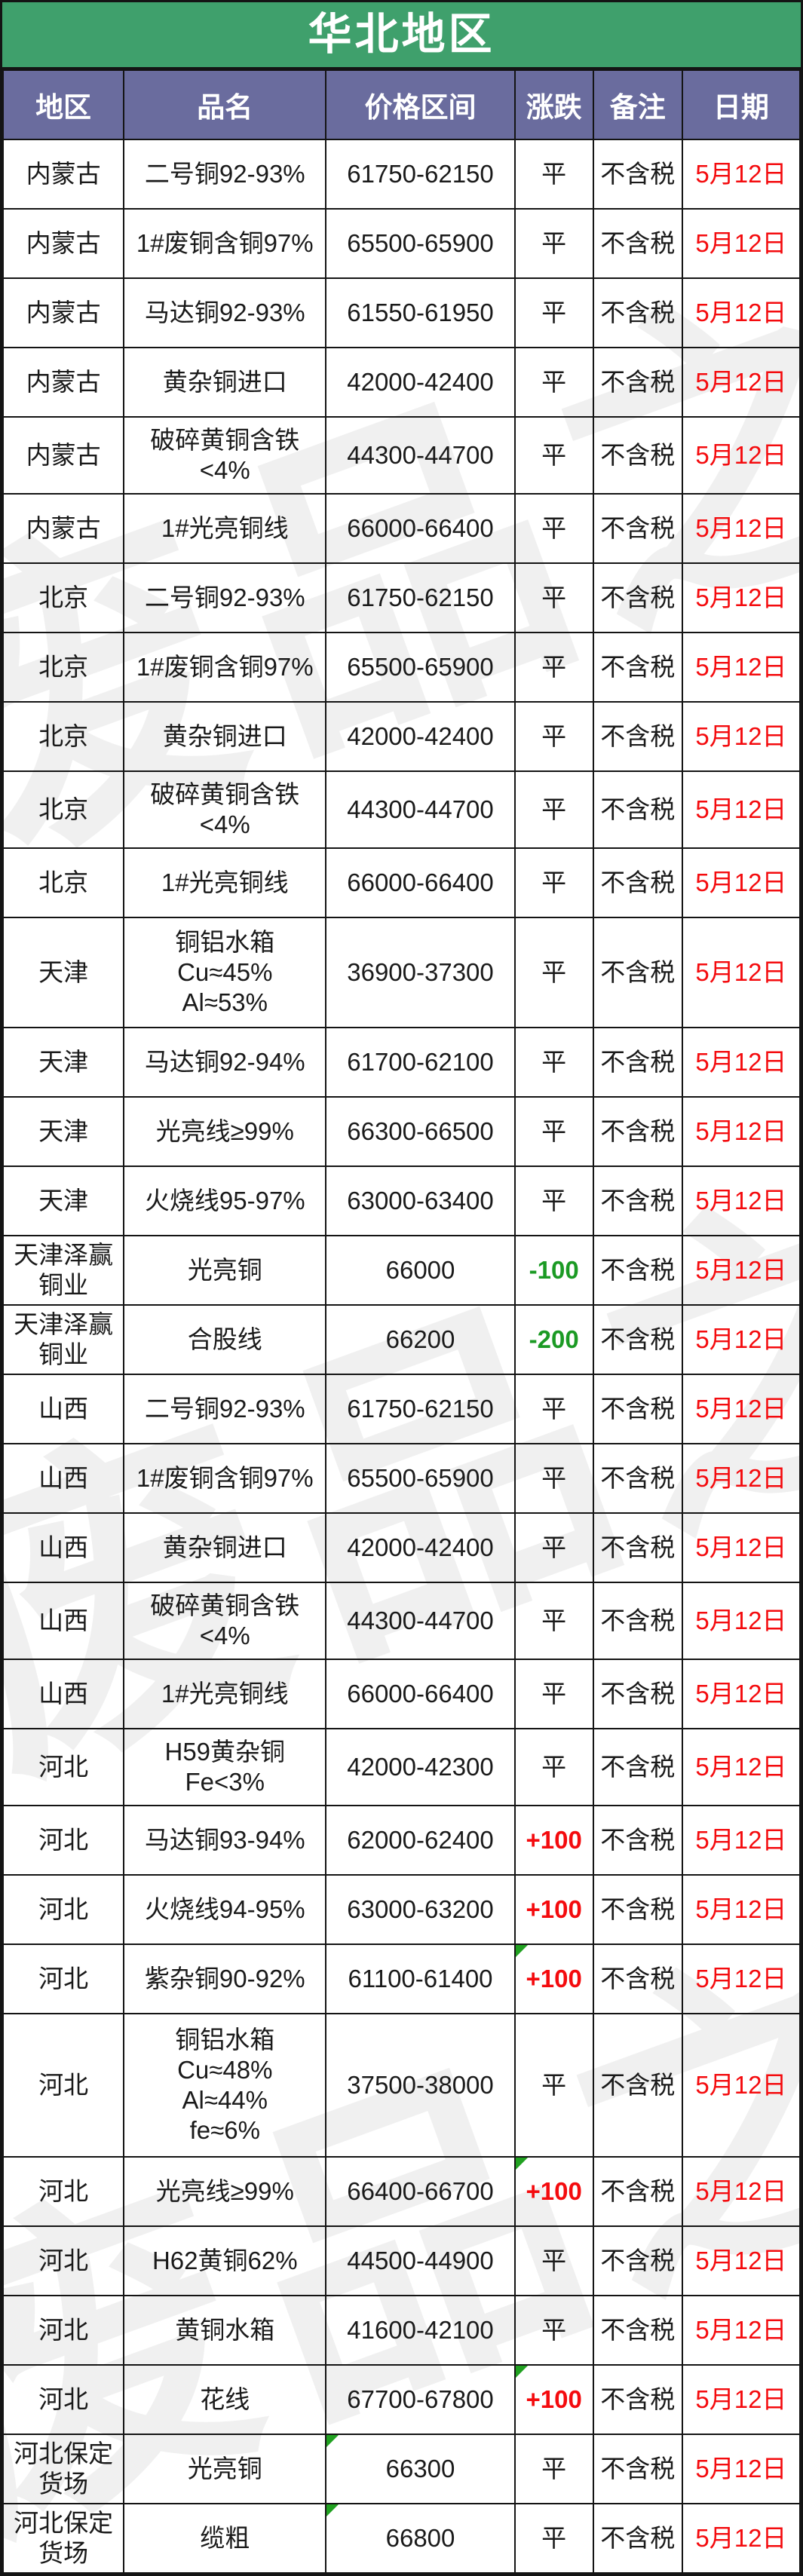  I want to click on product-cell: 黄杂铜进口, so click(225, 382).